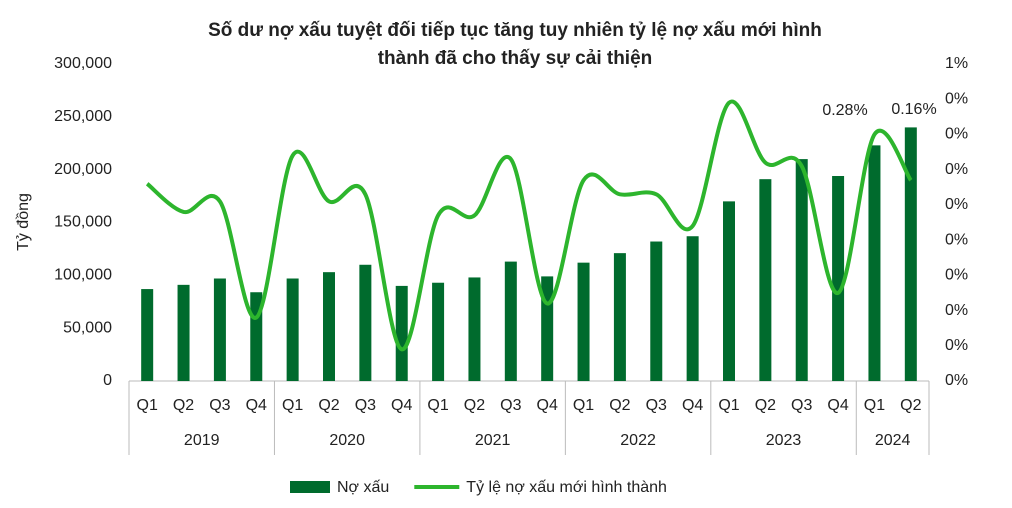 Image resolution: width=1012 pixels, height=508 pixels. What do you see at coordinates (347, 440) in the screenshot?
I see `x-group-label: 2020` at bounding box center [347, 440].